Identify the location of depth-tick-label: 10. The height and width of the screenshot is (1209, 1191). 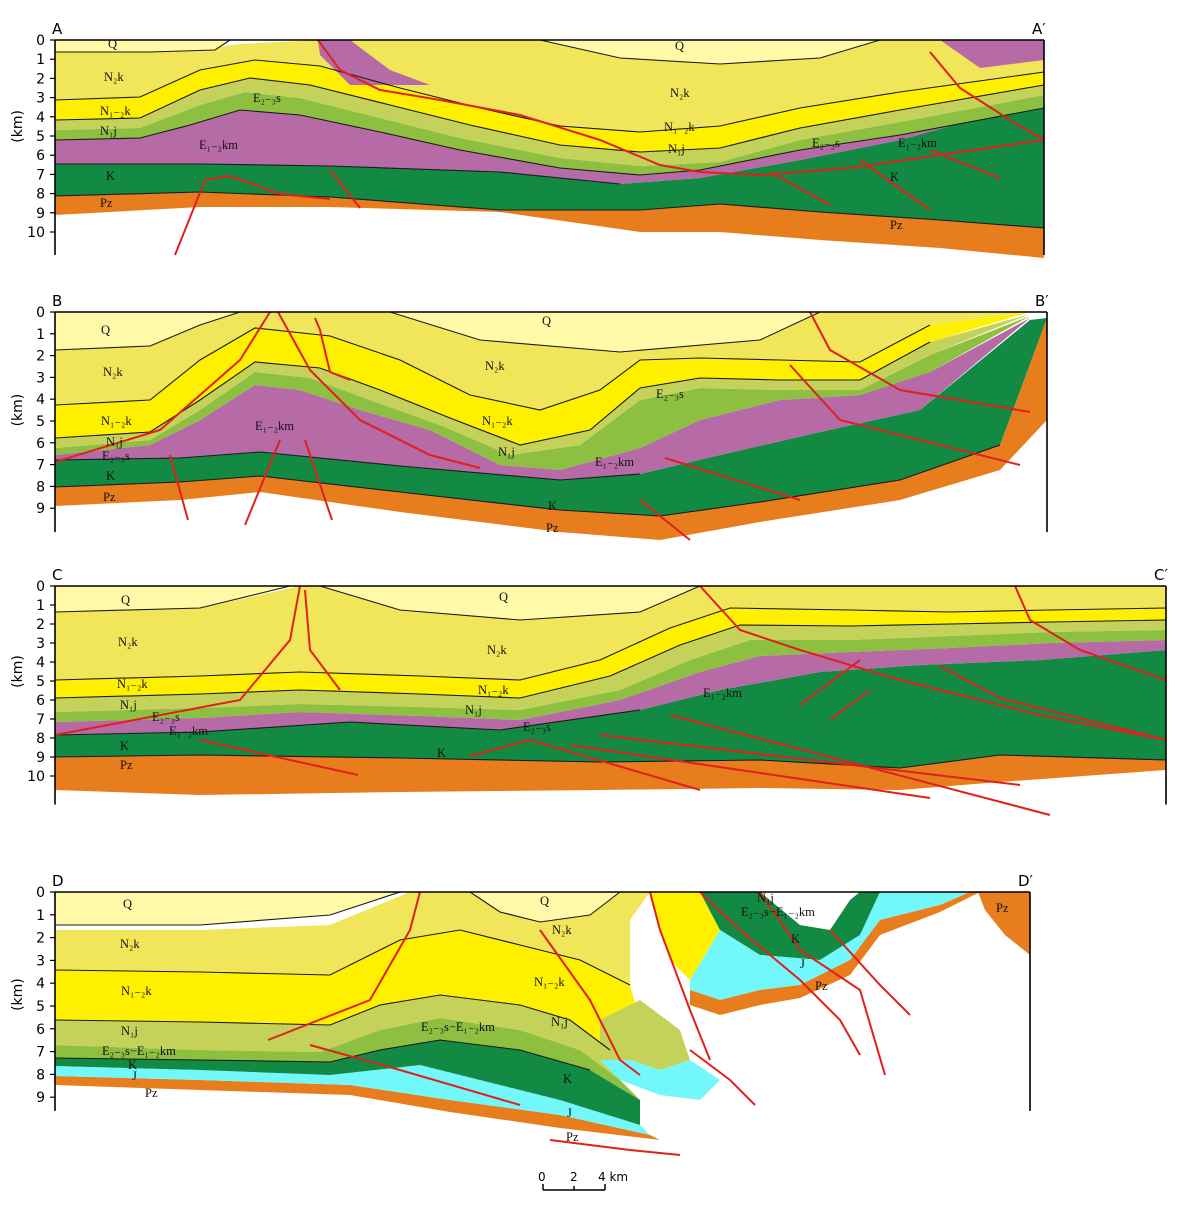
(36, 233).